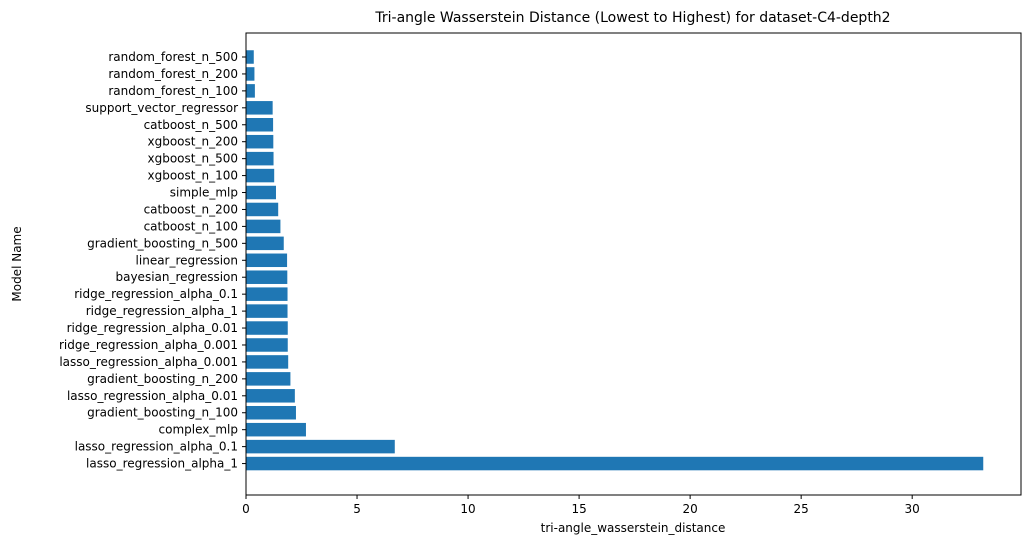 The width and height of the screenshot is (1032, 545). I want to click on x-axis-label: tri-angle_wasserstein_distance, so click(633, 528).